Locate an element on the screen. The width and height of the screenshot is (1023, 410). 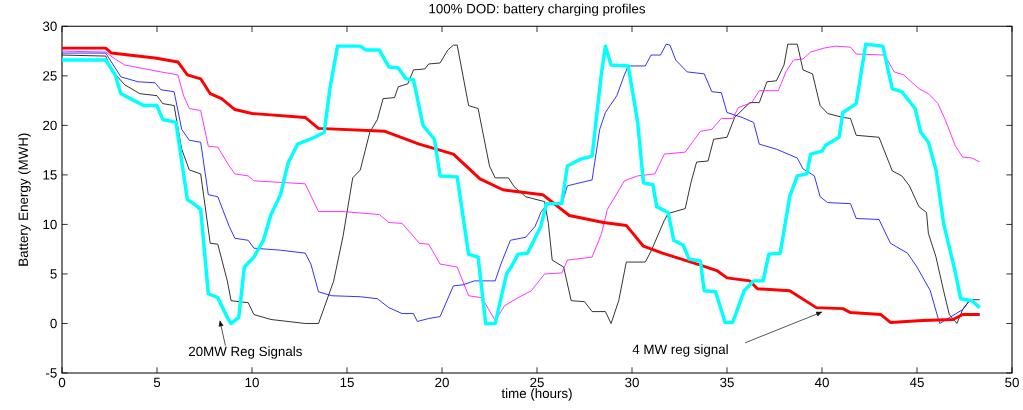
x-tick-label: 50 is located at coordinates (1012, 382).